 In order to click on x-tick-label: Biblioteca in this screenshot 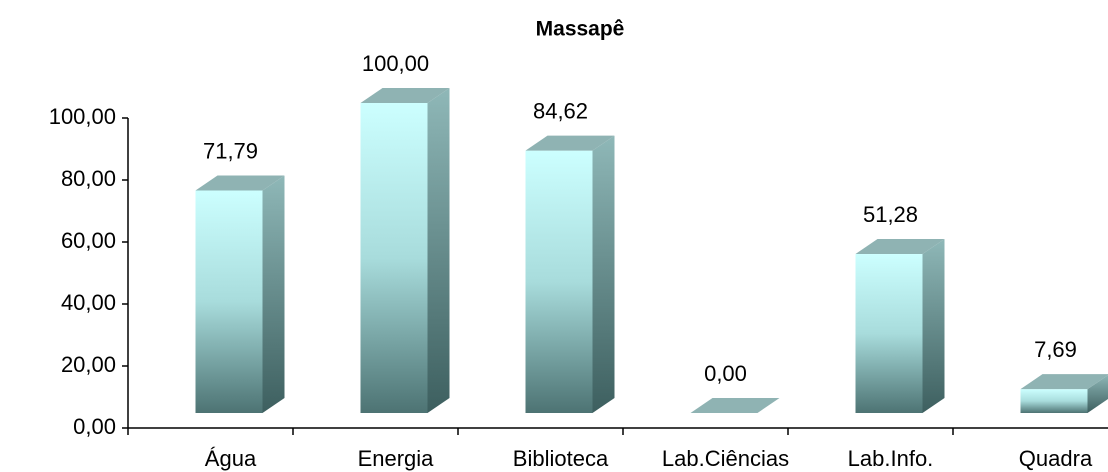, I will do `click(561, 458)`.